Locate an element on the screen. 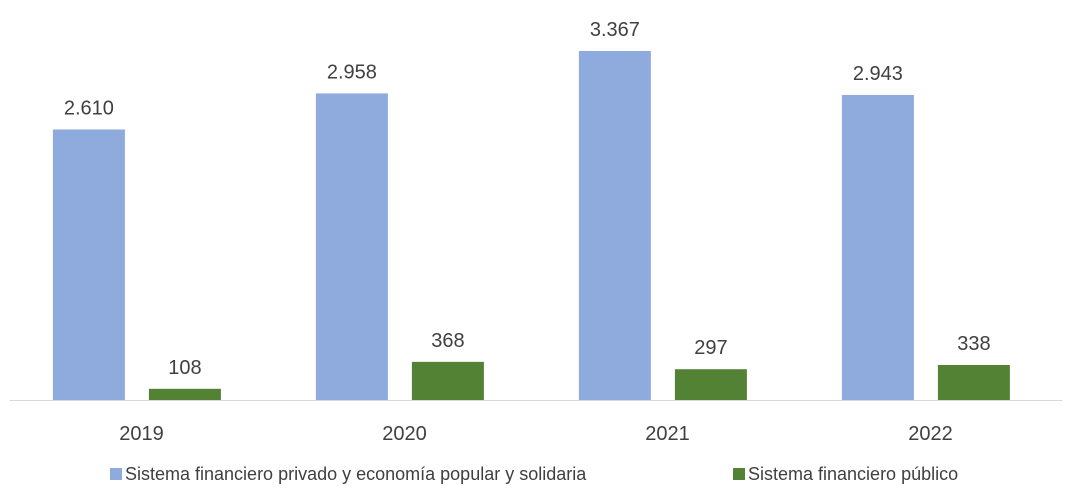 The width and height of the screenshot is (1072, 489). data-label-privado-2019: 2.610 is located at coordinates (89, 108).